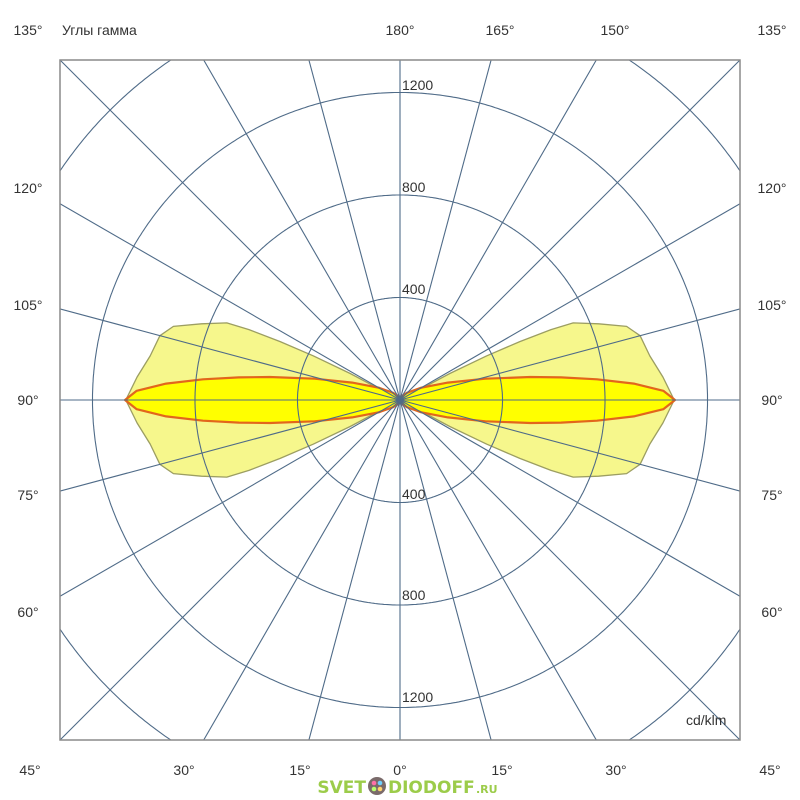 The height and width of the screenshot is (800, 800). I want to click on angle-label-top: 180°, so click(400, 30).